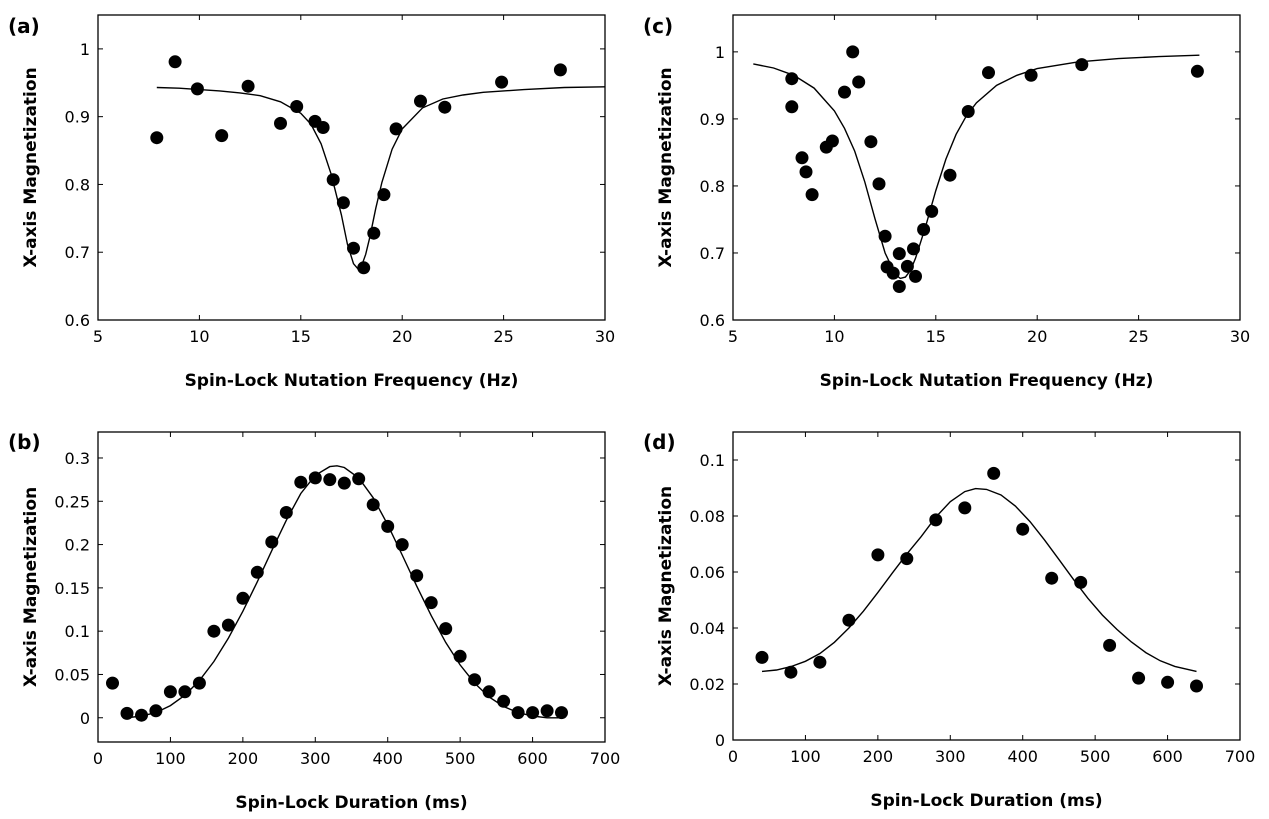 The image size is (1269, 819). I want to click on x-axis-label: Spin-Lock Duration (ms), so click(351, 803).